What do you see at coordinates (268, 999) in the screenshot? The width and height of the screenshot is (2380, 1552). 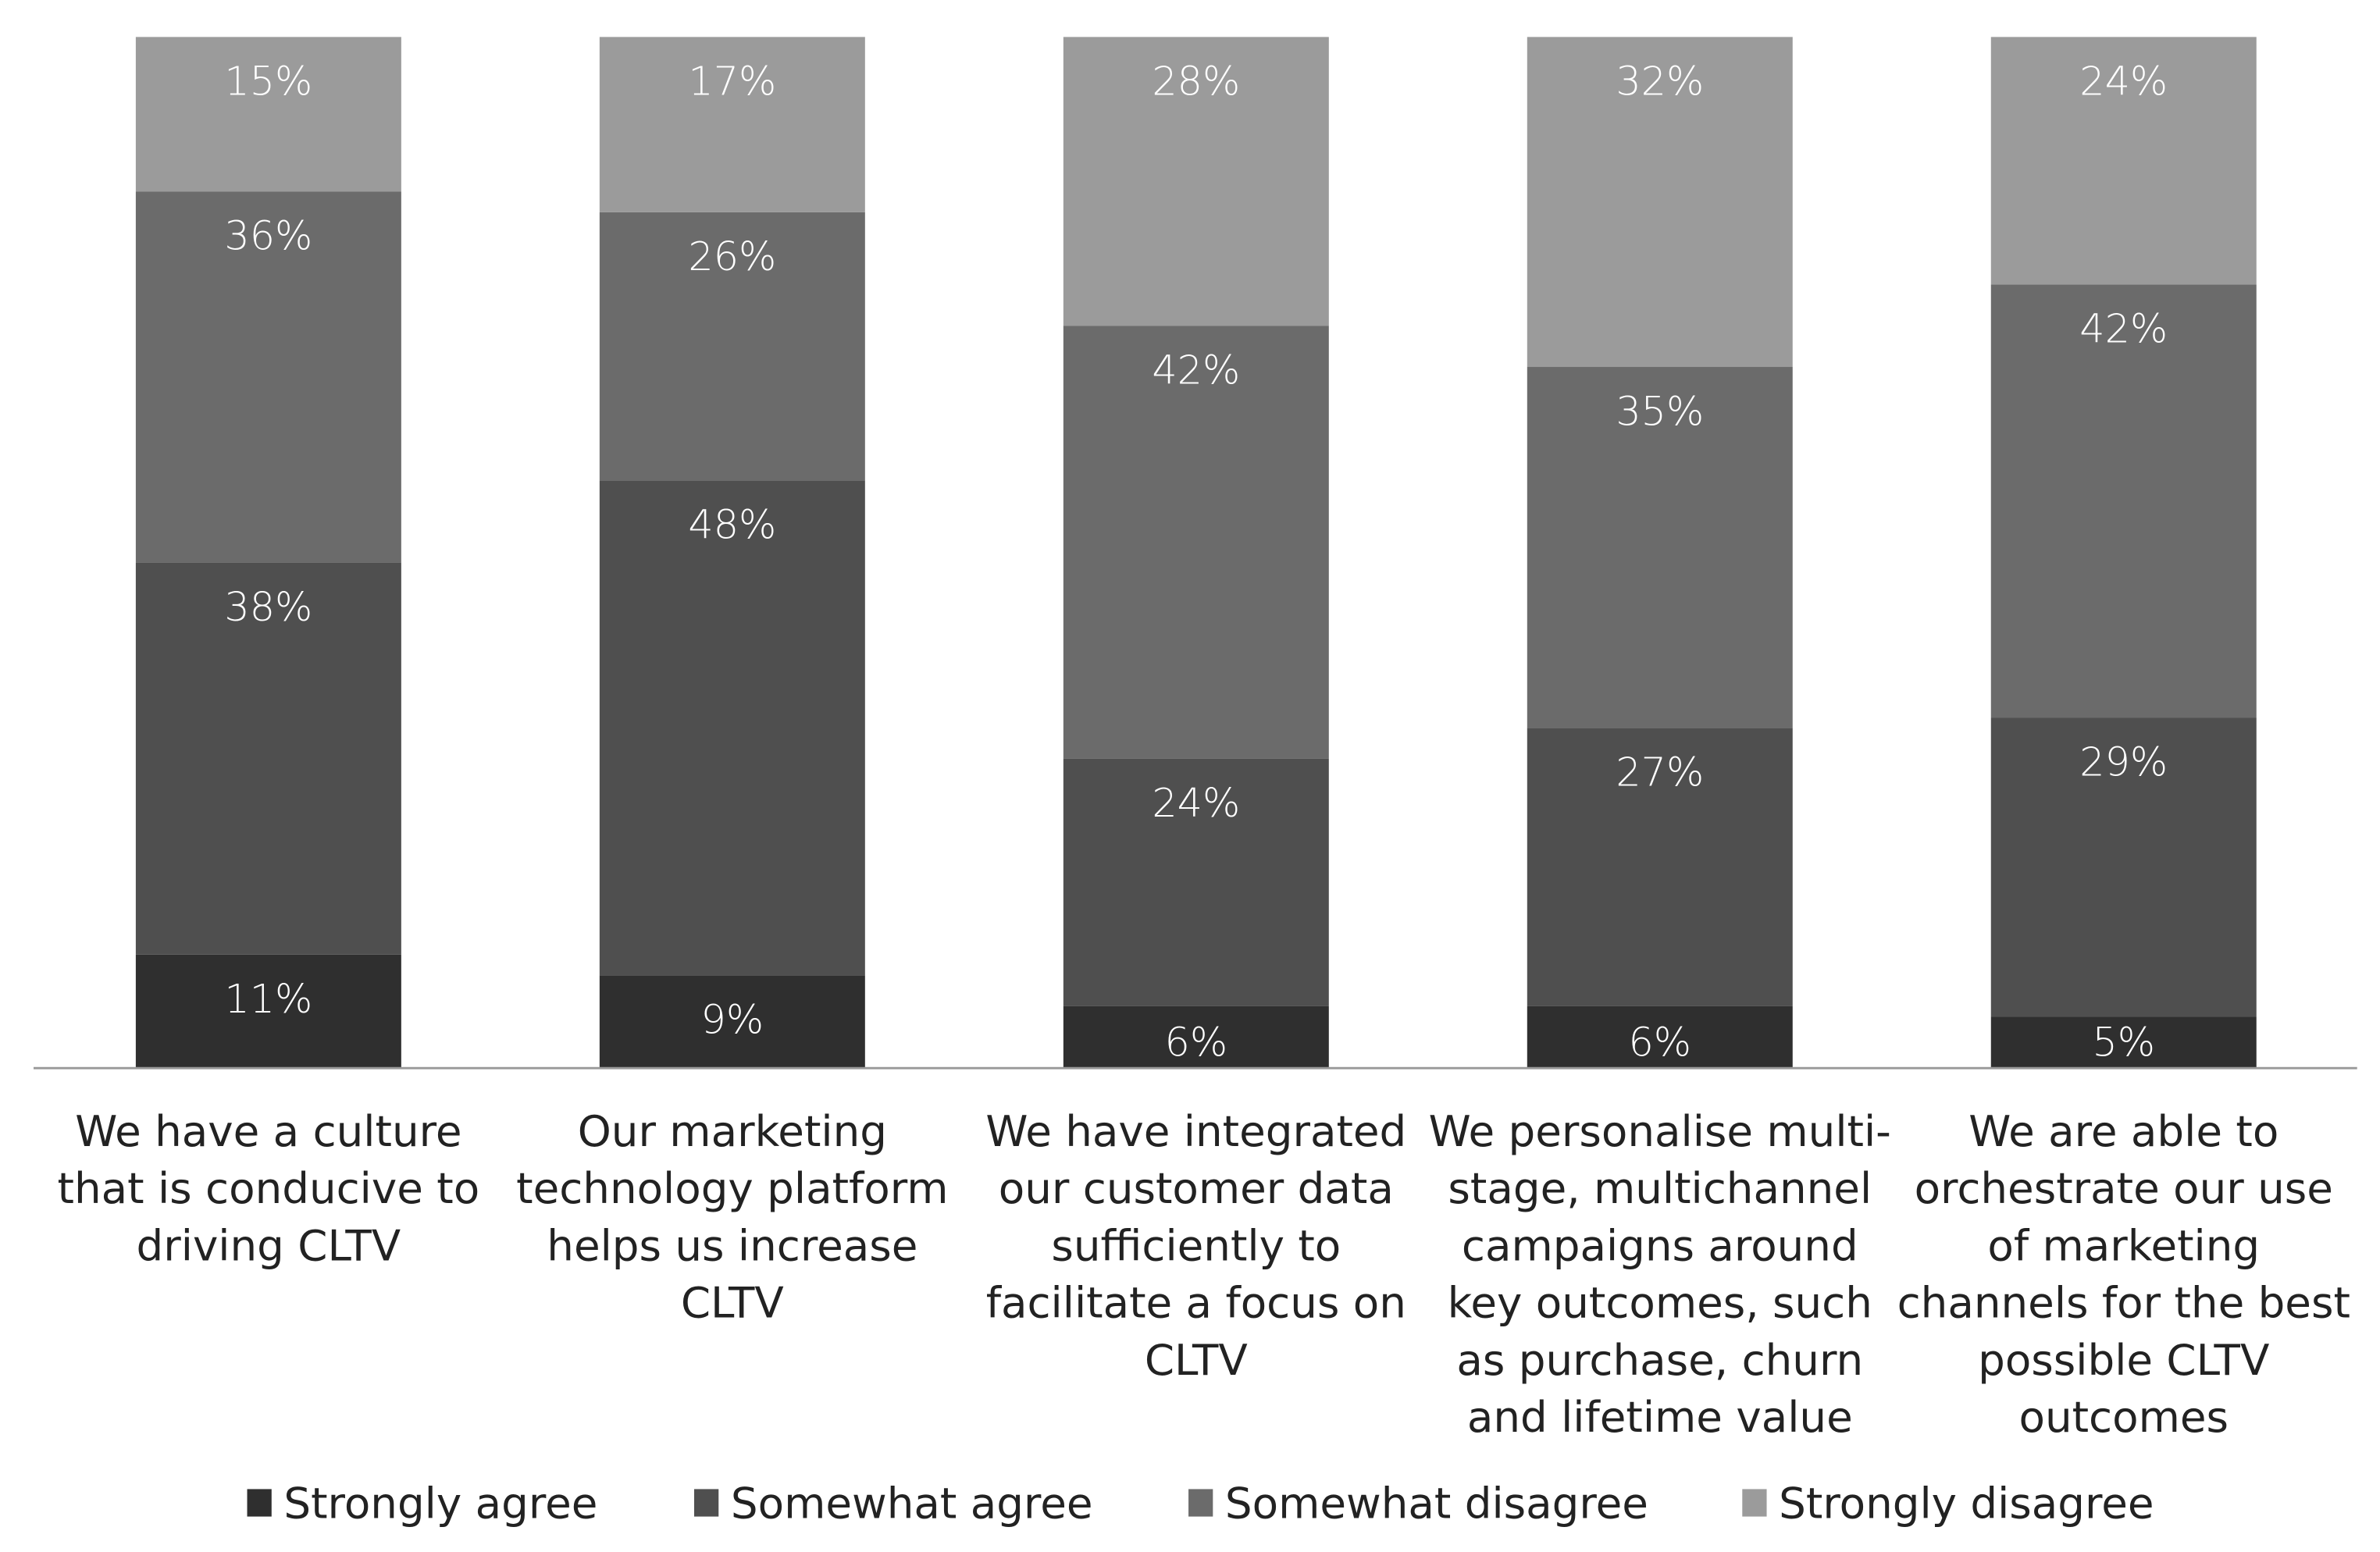 I see `data-label: 11%` at bounding box center [268, 999].